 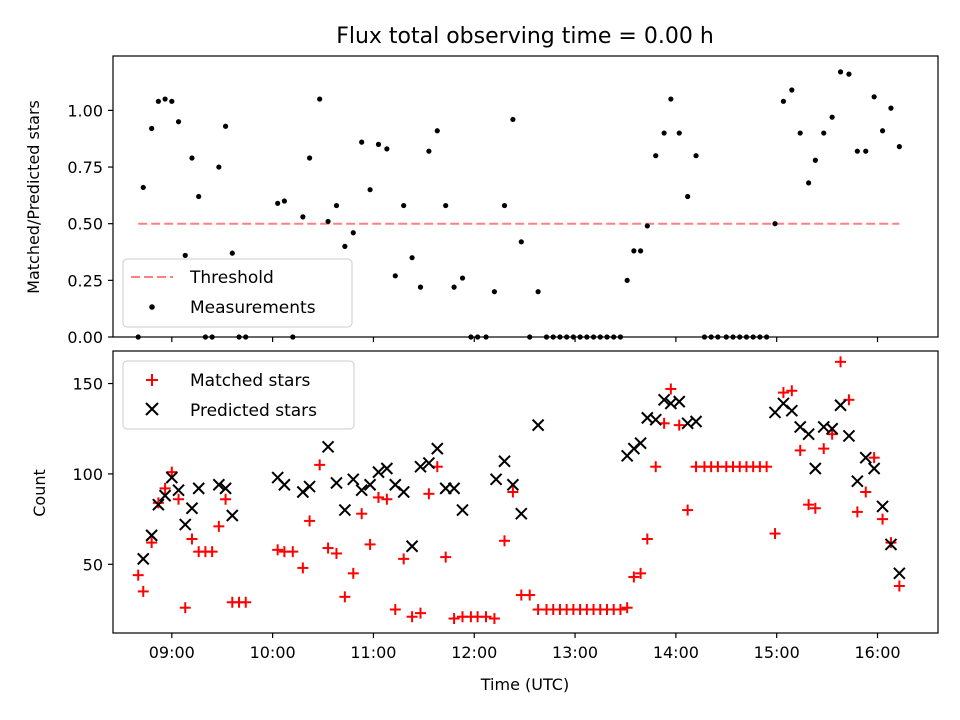 What do you see at coordinates (87, 384) in the screenshot?
I see `bottom-y-tick-label: 150` at bounding box center [87, 384].